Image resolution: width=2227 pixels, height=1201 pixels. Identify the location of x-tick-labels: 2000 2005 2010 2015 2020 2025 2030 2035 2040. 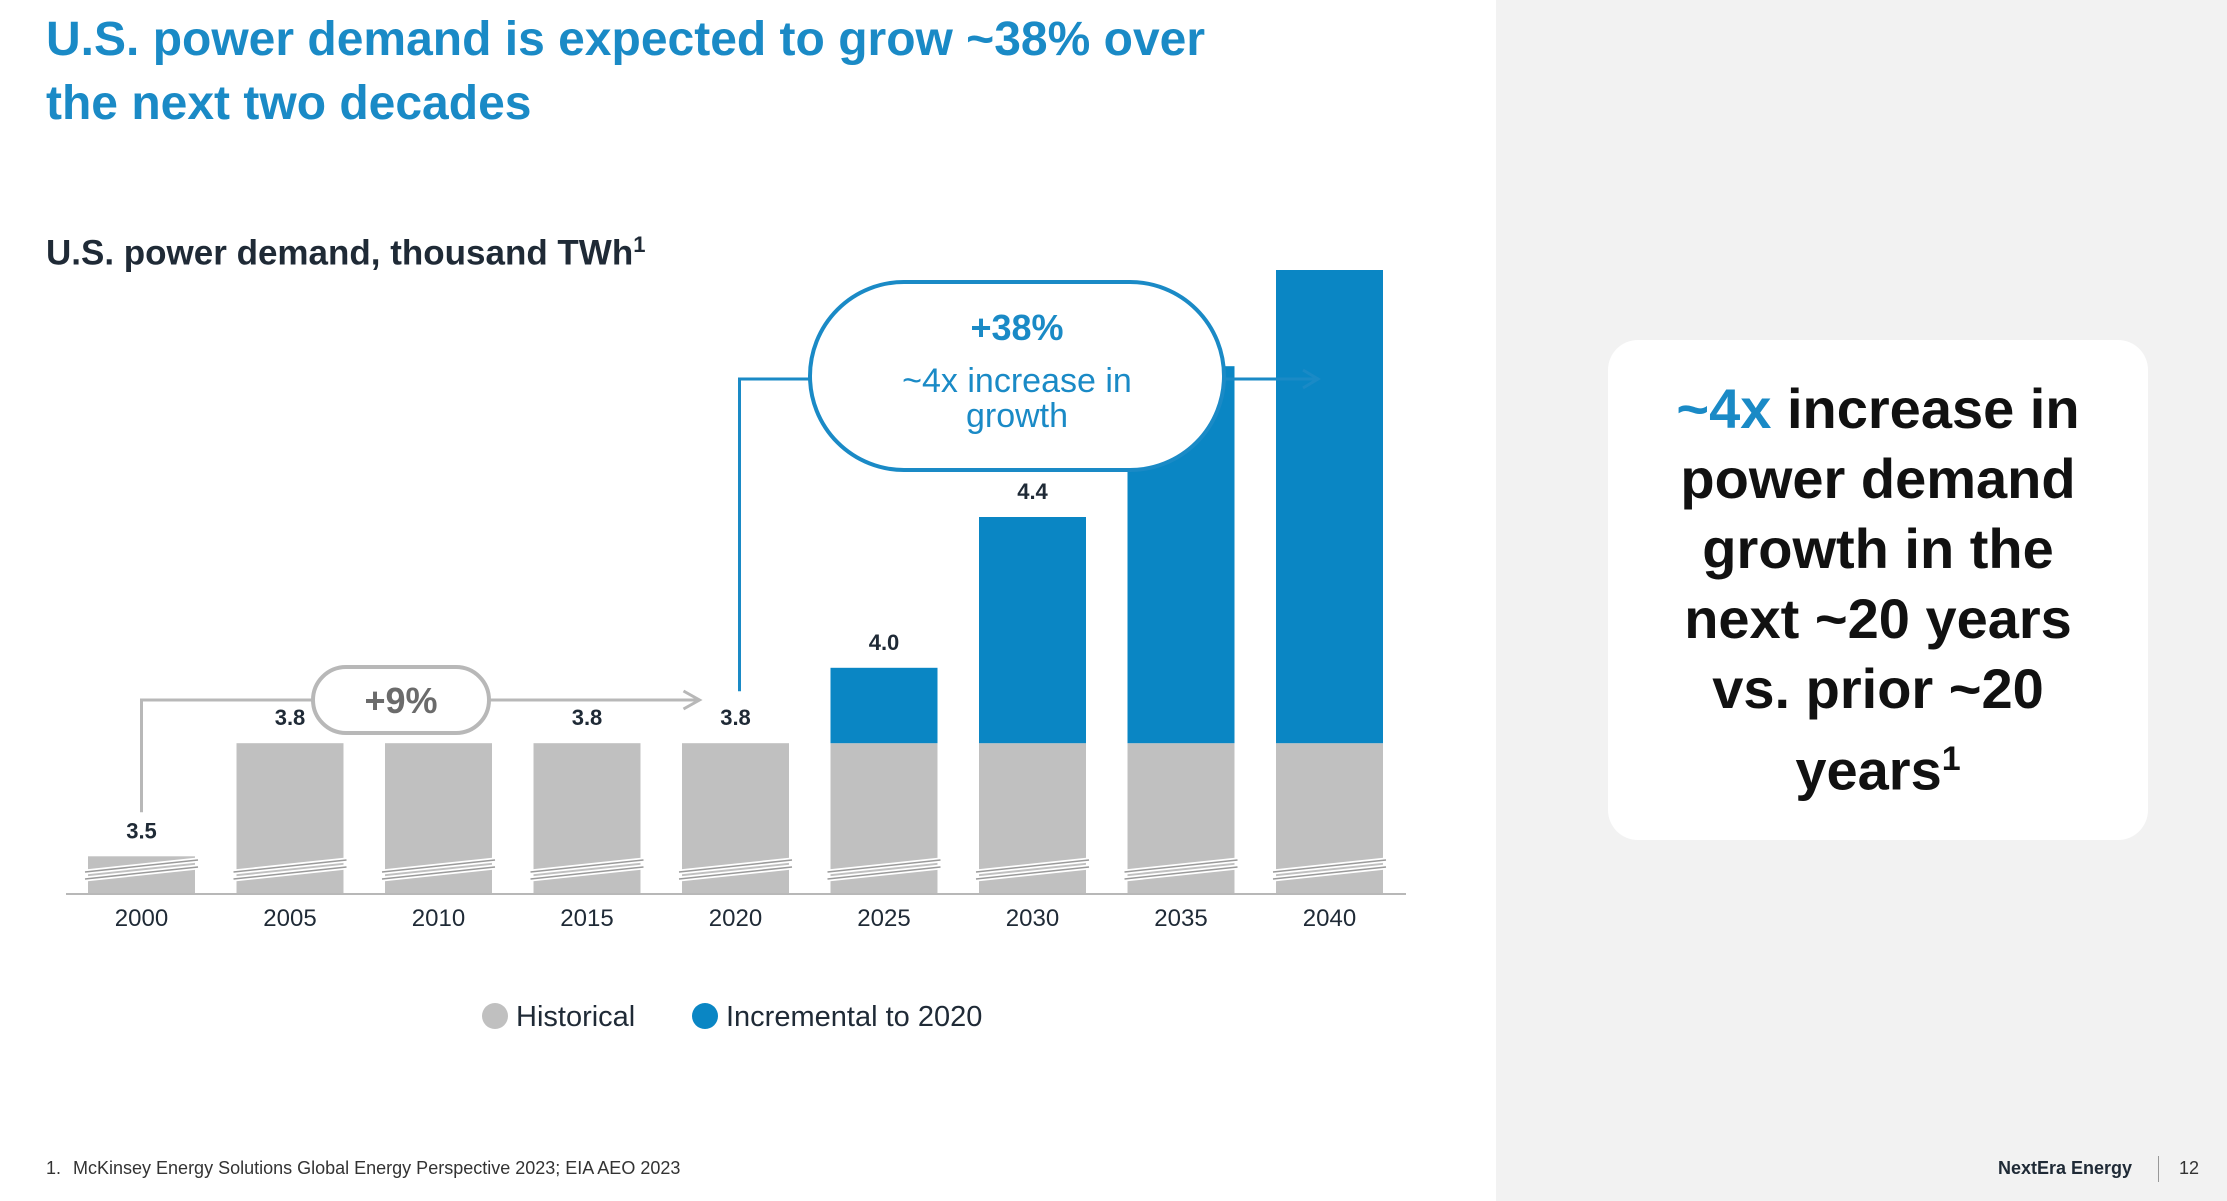
(735, 918).